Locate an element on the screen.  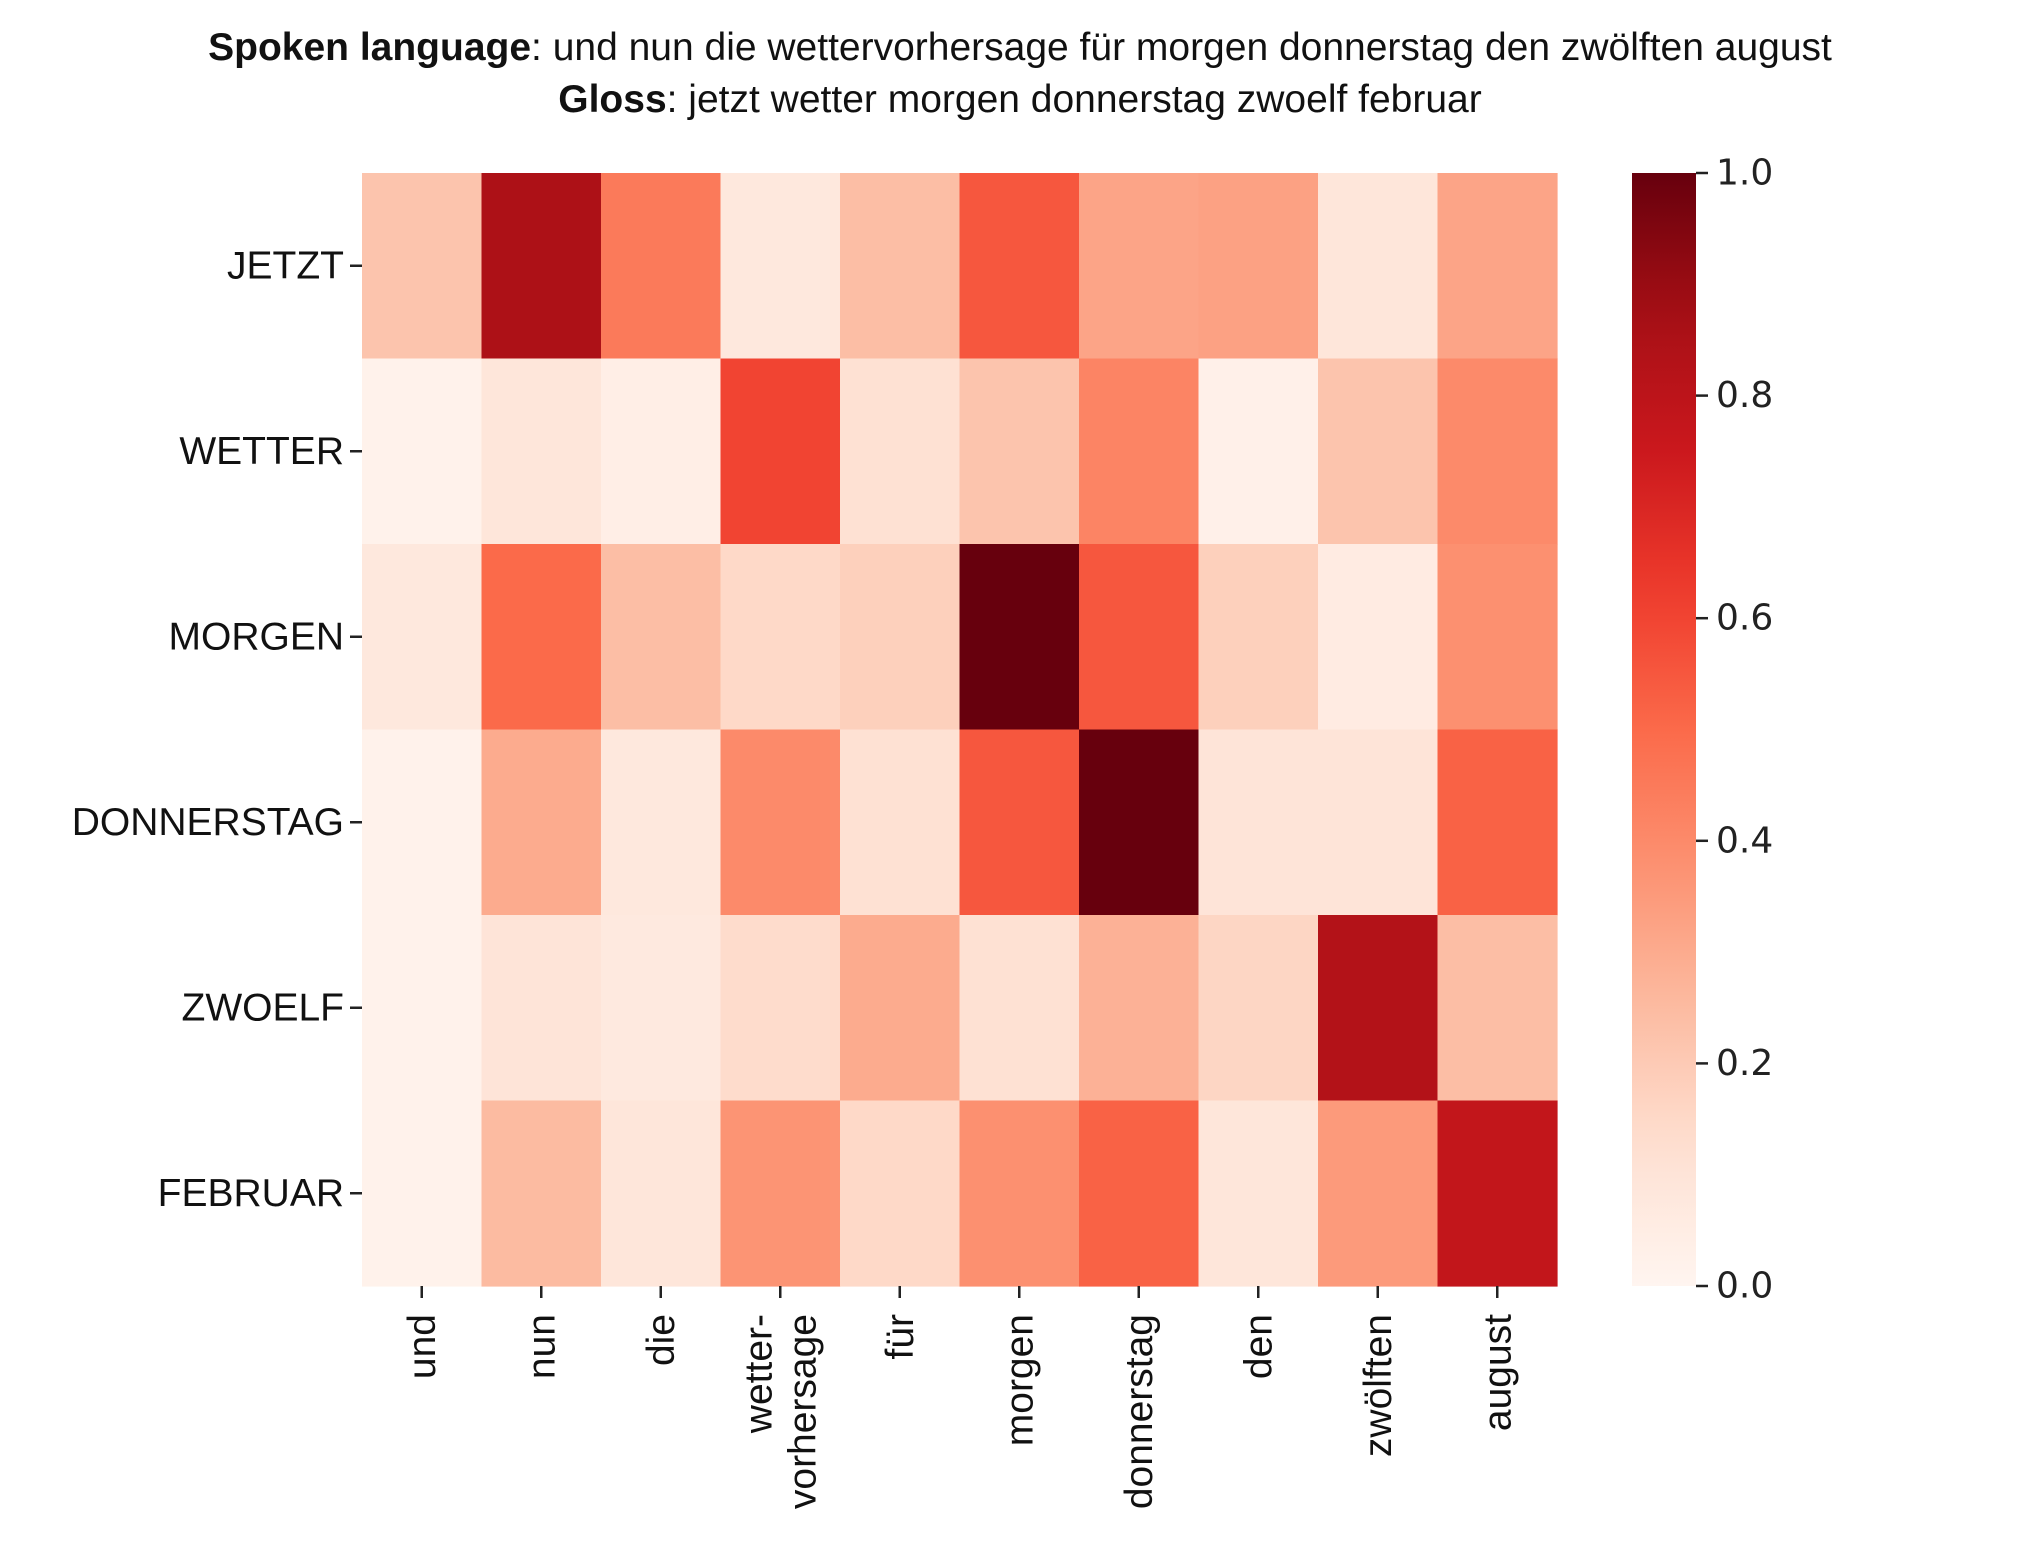
x-tick-label-6: donnerstag is located at coordinates (1139, 1411).